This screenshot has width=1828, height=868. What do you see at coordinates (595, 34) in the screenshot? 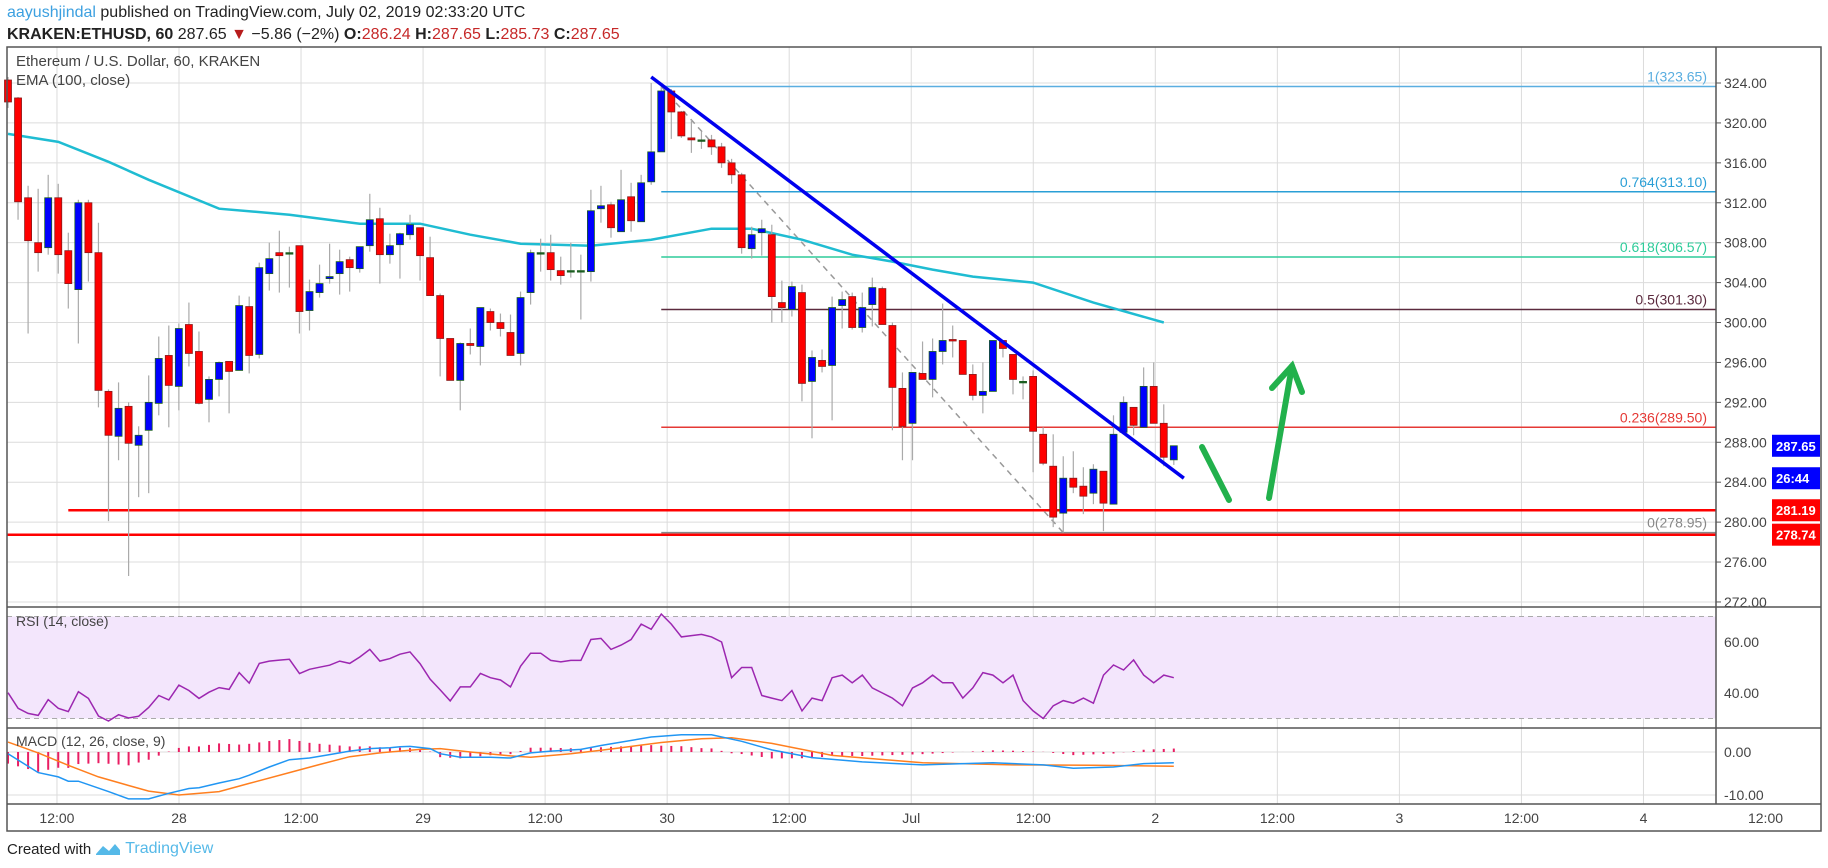
I see `close-value: 287.65` at bounding box center [595, 34].